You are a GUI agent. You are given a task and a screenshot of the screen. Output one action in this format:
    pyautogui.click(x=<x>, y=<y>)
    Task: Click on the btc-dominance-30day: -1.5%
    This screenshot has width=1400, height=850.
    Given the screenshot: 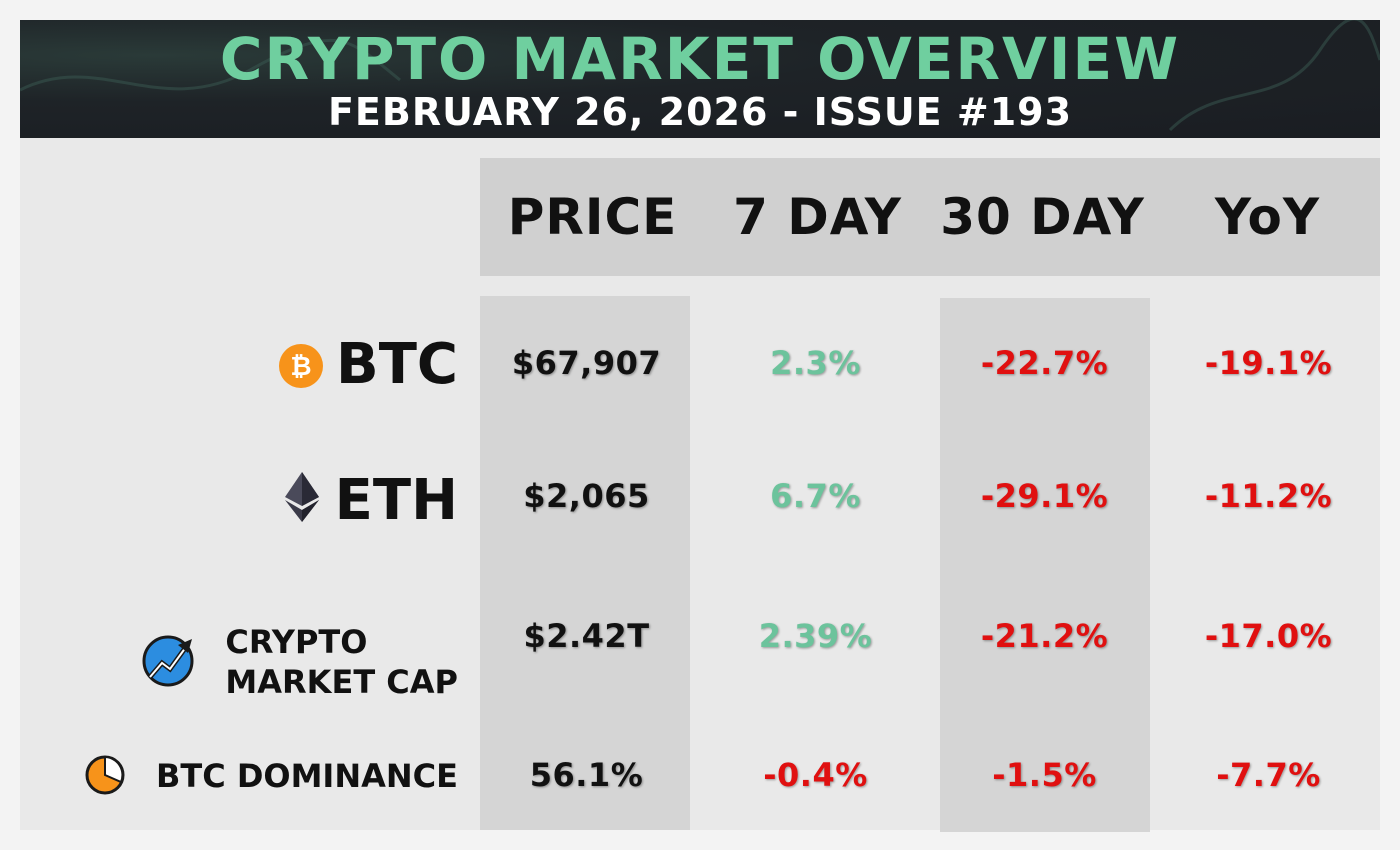 What is the action you would take?
    pyautogui.click(x=1044, y=775)
    